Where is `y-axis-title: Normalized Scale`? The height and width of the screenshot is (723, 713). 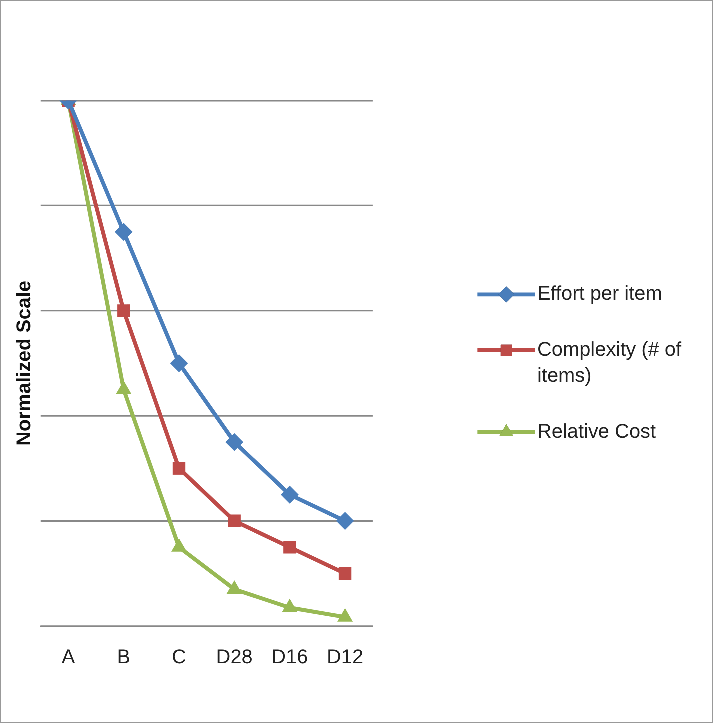 y-axis-title: Normalized Scale is located at coordinates (24, 363).